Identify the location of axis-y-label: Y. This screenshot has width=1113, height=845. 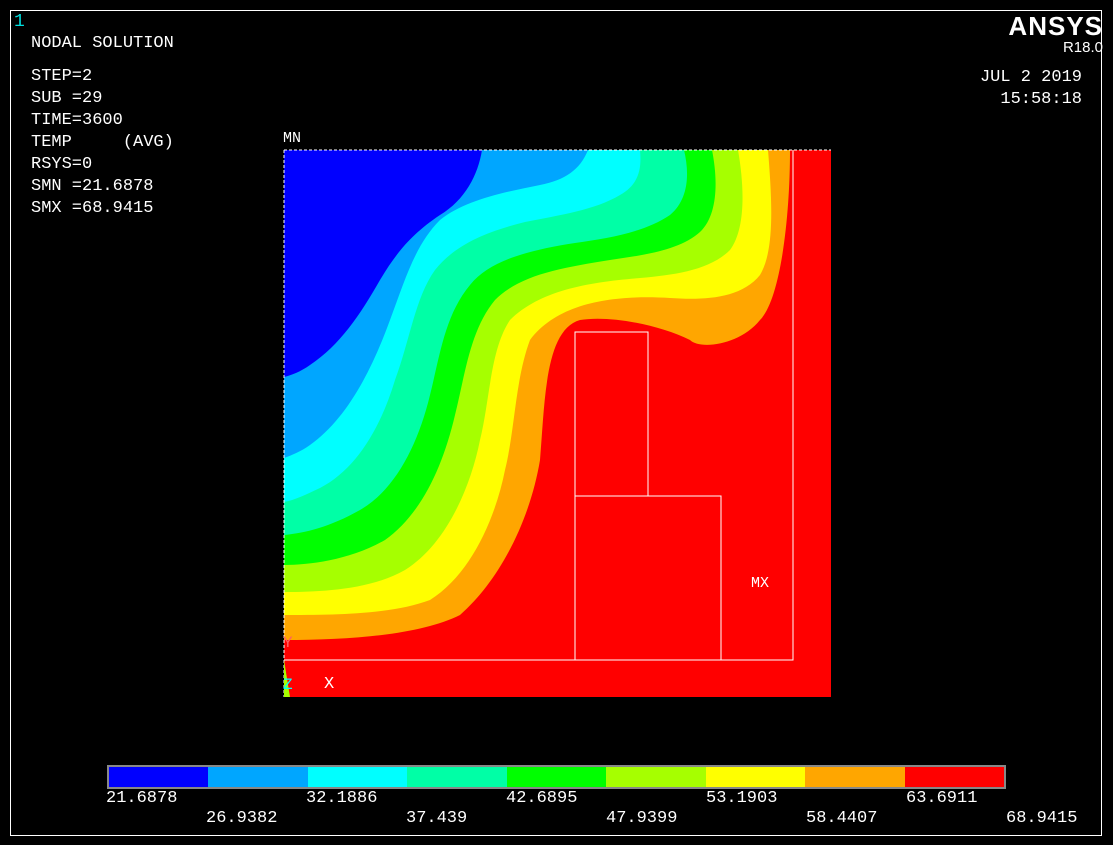
(288, 643).